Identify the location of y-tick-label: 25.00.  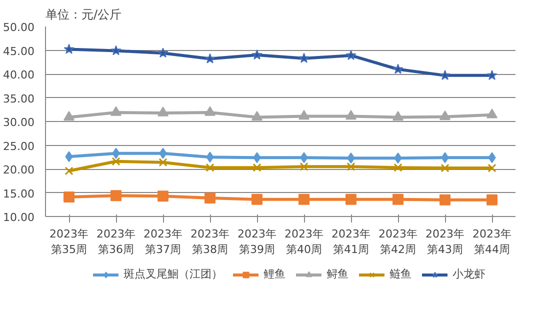
(19, 146).